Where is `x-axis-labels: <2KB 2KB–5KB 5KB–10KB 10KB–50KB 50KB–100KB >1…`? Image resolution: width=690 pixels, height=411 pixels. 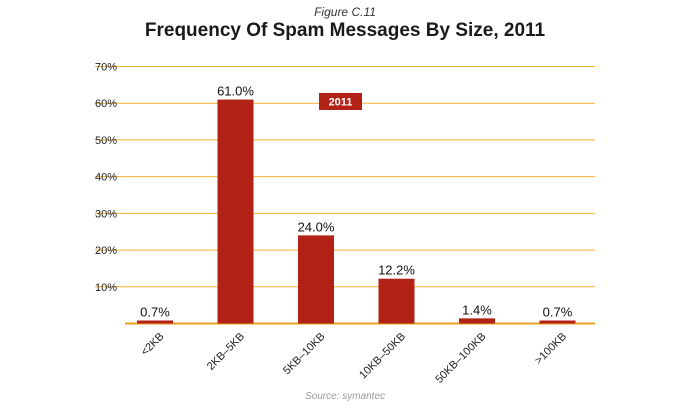
x-axis-labels: <2KB 2KB–5KB 5KB–10KB 10KB–50KB 50KB–100KB >1… is located at coordinates (354, 358).